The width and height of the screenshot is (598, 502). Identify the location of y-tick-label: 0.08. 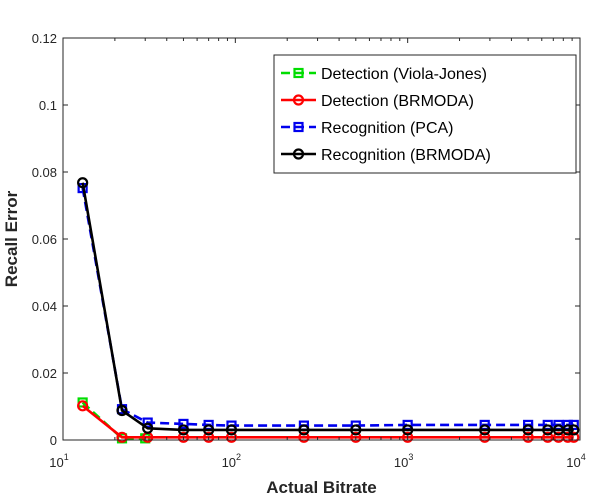
(44, 172).